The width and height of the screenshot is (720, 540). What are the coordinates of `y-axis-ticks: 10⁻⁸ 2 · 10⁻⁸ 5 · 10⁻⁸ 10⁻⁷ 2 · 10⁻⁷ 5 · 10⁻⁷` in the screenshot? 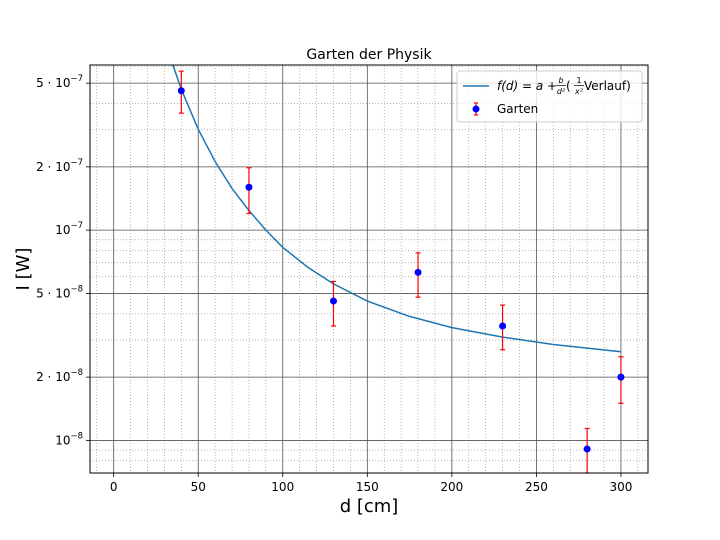 It's located at (63, 260).